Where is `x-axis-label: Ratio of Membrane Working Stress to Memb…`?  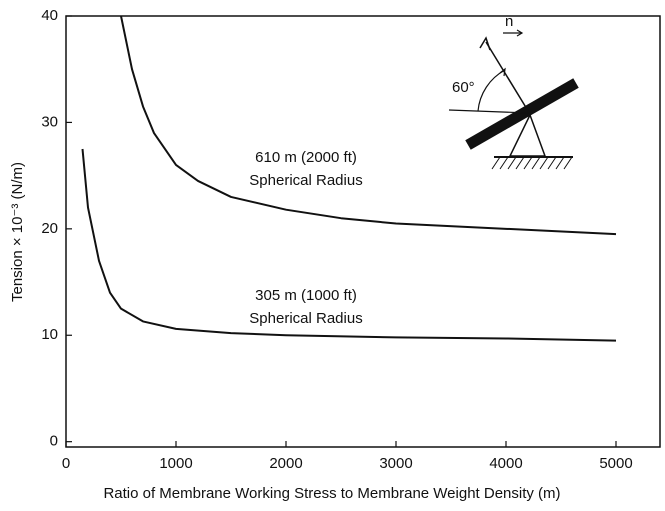 x-axis-label: Ratio of Membrane Working Stress to Memb… is located at coordinates (331, 493).